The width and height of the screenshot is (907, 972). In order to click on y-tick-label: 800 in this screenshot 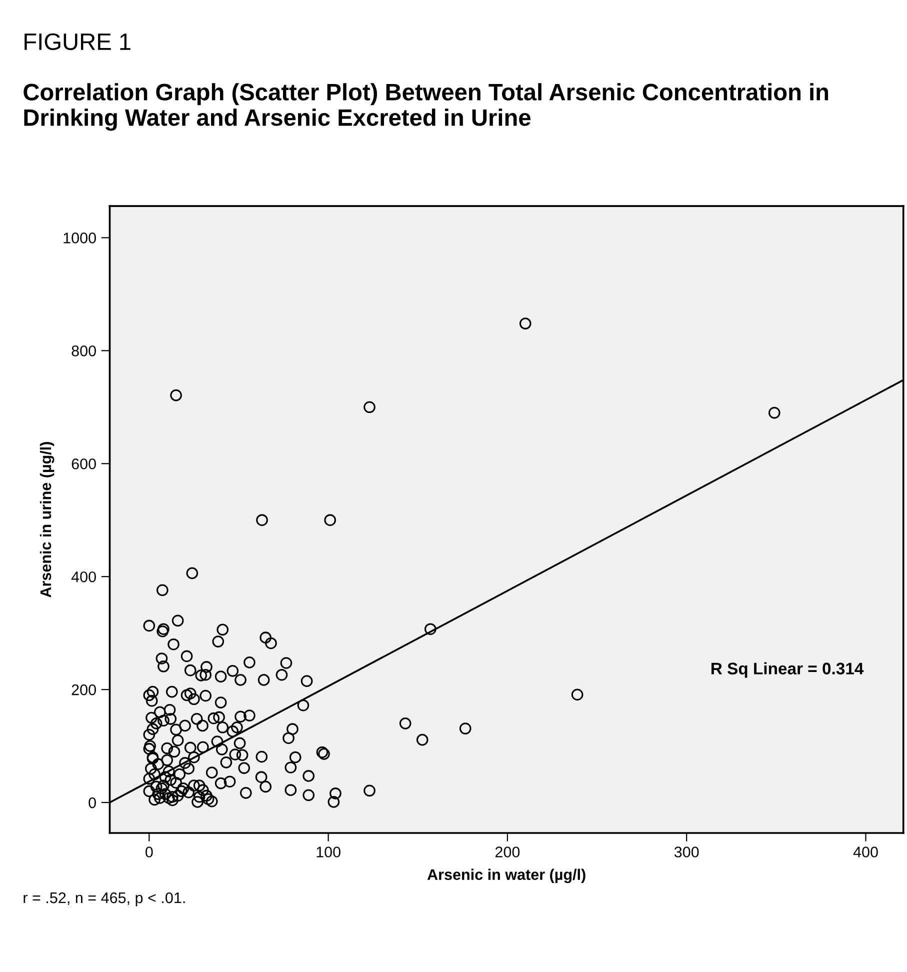, I will do `click(84, 351)`.